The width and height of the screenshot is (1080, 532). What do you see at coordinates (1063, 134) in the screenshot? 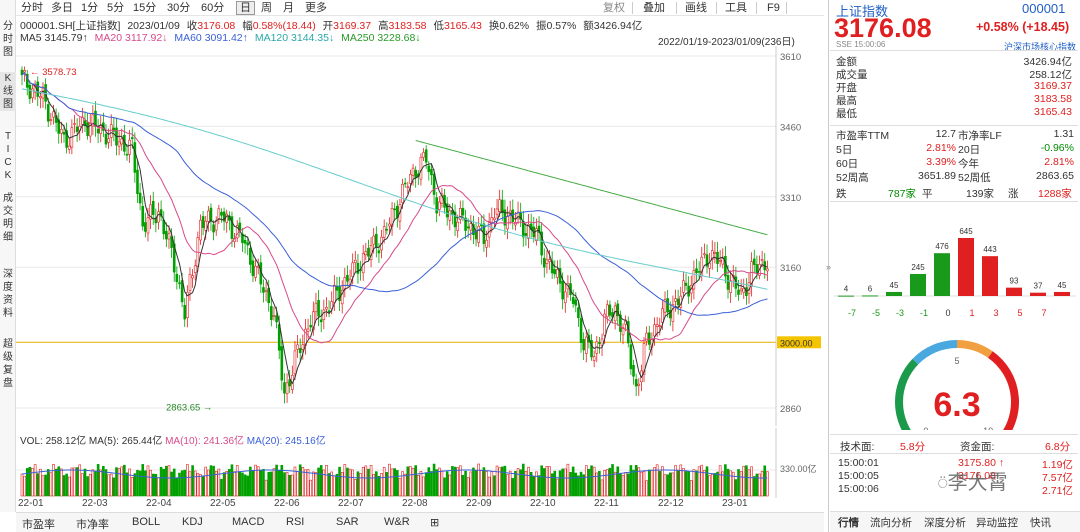
I see `ratio-value: 1.31` at bounding box center [1063, 134].